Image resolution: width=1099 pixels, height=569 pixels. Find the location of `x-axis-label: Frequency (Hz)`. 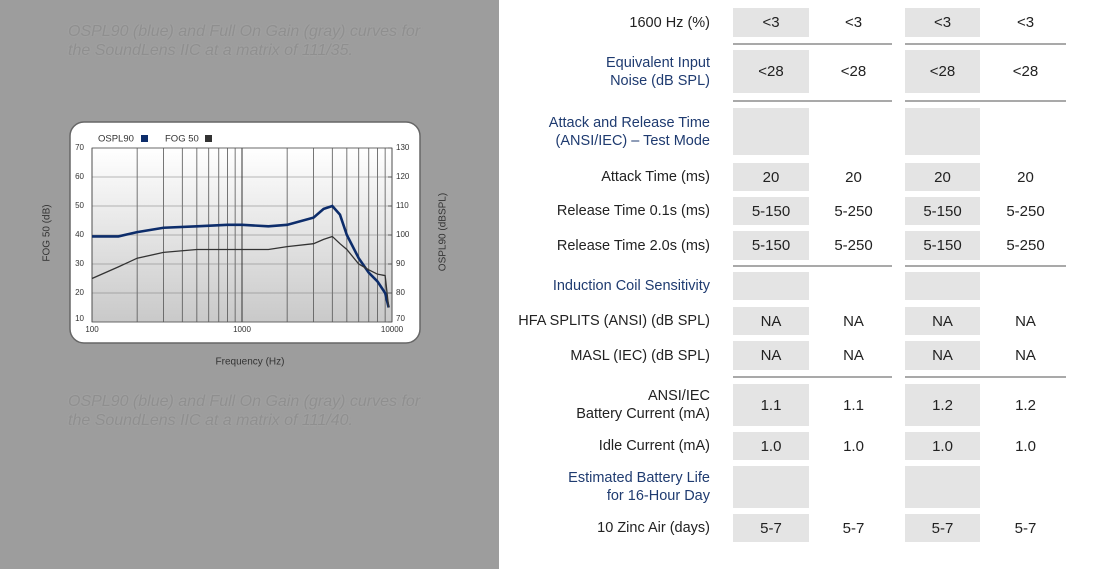

x-axis-label: Frequency (Hz) is located at coordinates (250, 362).